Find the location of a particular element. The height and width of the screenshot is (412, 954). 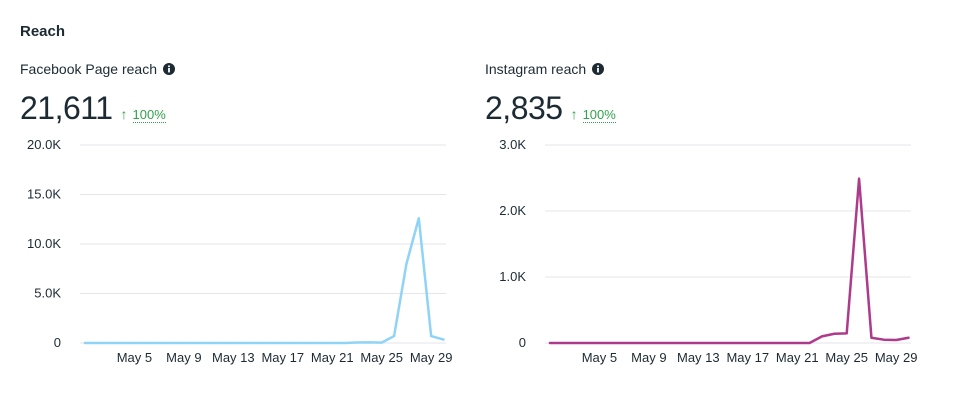

instagram-reach-change: ↑ 100% is located at coordinates (593, 114).